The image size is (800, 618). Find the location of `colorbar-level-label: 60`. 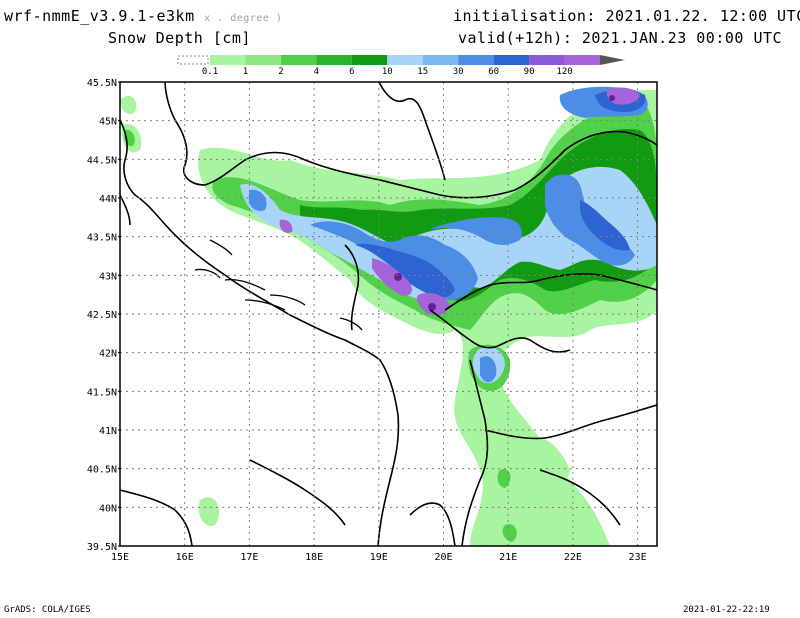

colorbar-level-label: 60 is located at coordinates (493, 72).